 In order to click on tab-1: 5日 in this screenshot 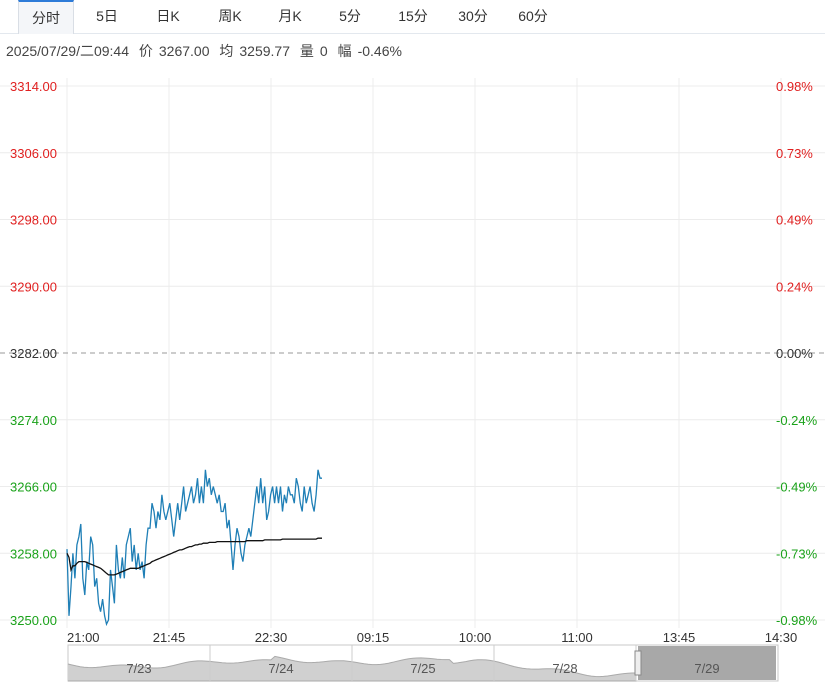, I will do `click(107, 16)`.